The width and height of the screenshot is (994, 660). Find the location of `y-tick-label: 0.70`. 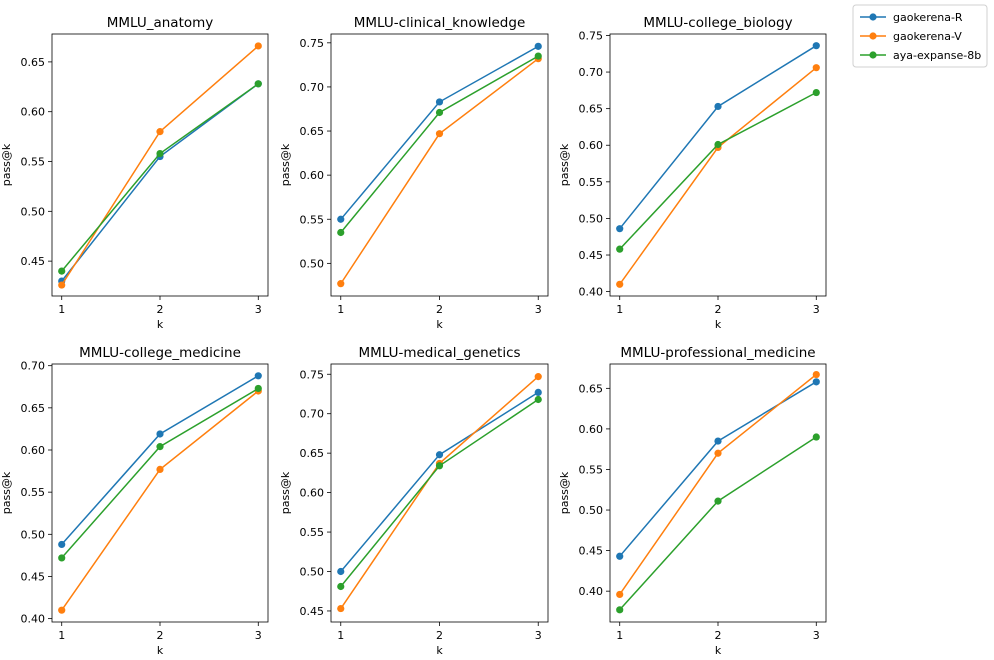

y-tick-label: 0.70 is located at coordinates (312, 87).